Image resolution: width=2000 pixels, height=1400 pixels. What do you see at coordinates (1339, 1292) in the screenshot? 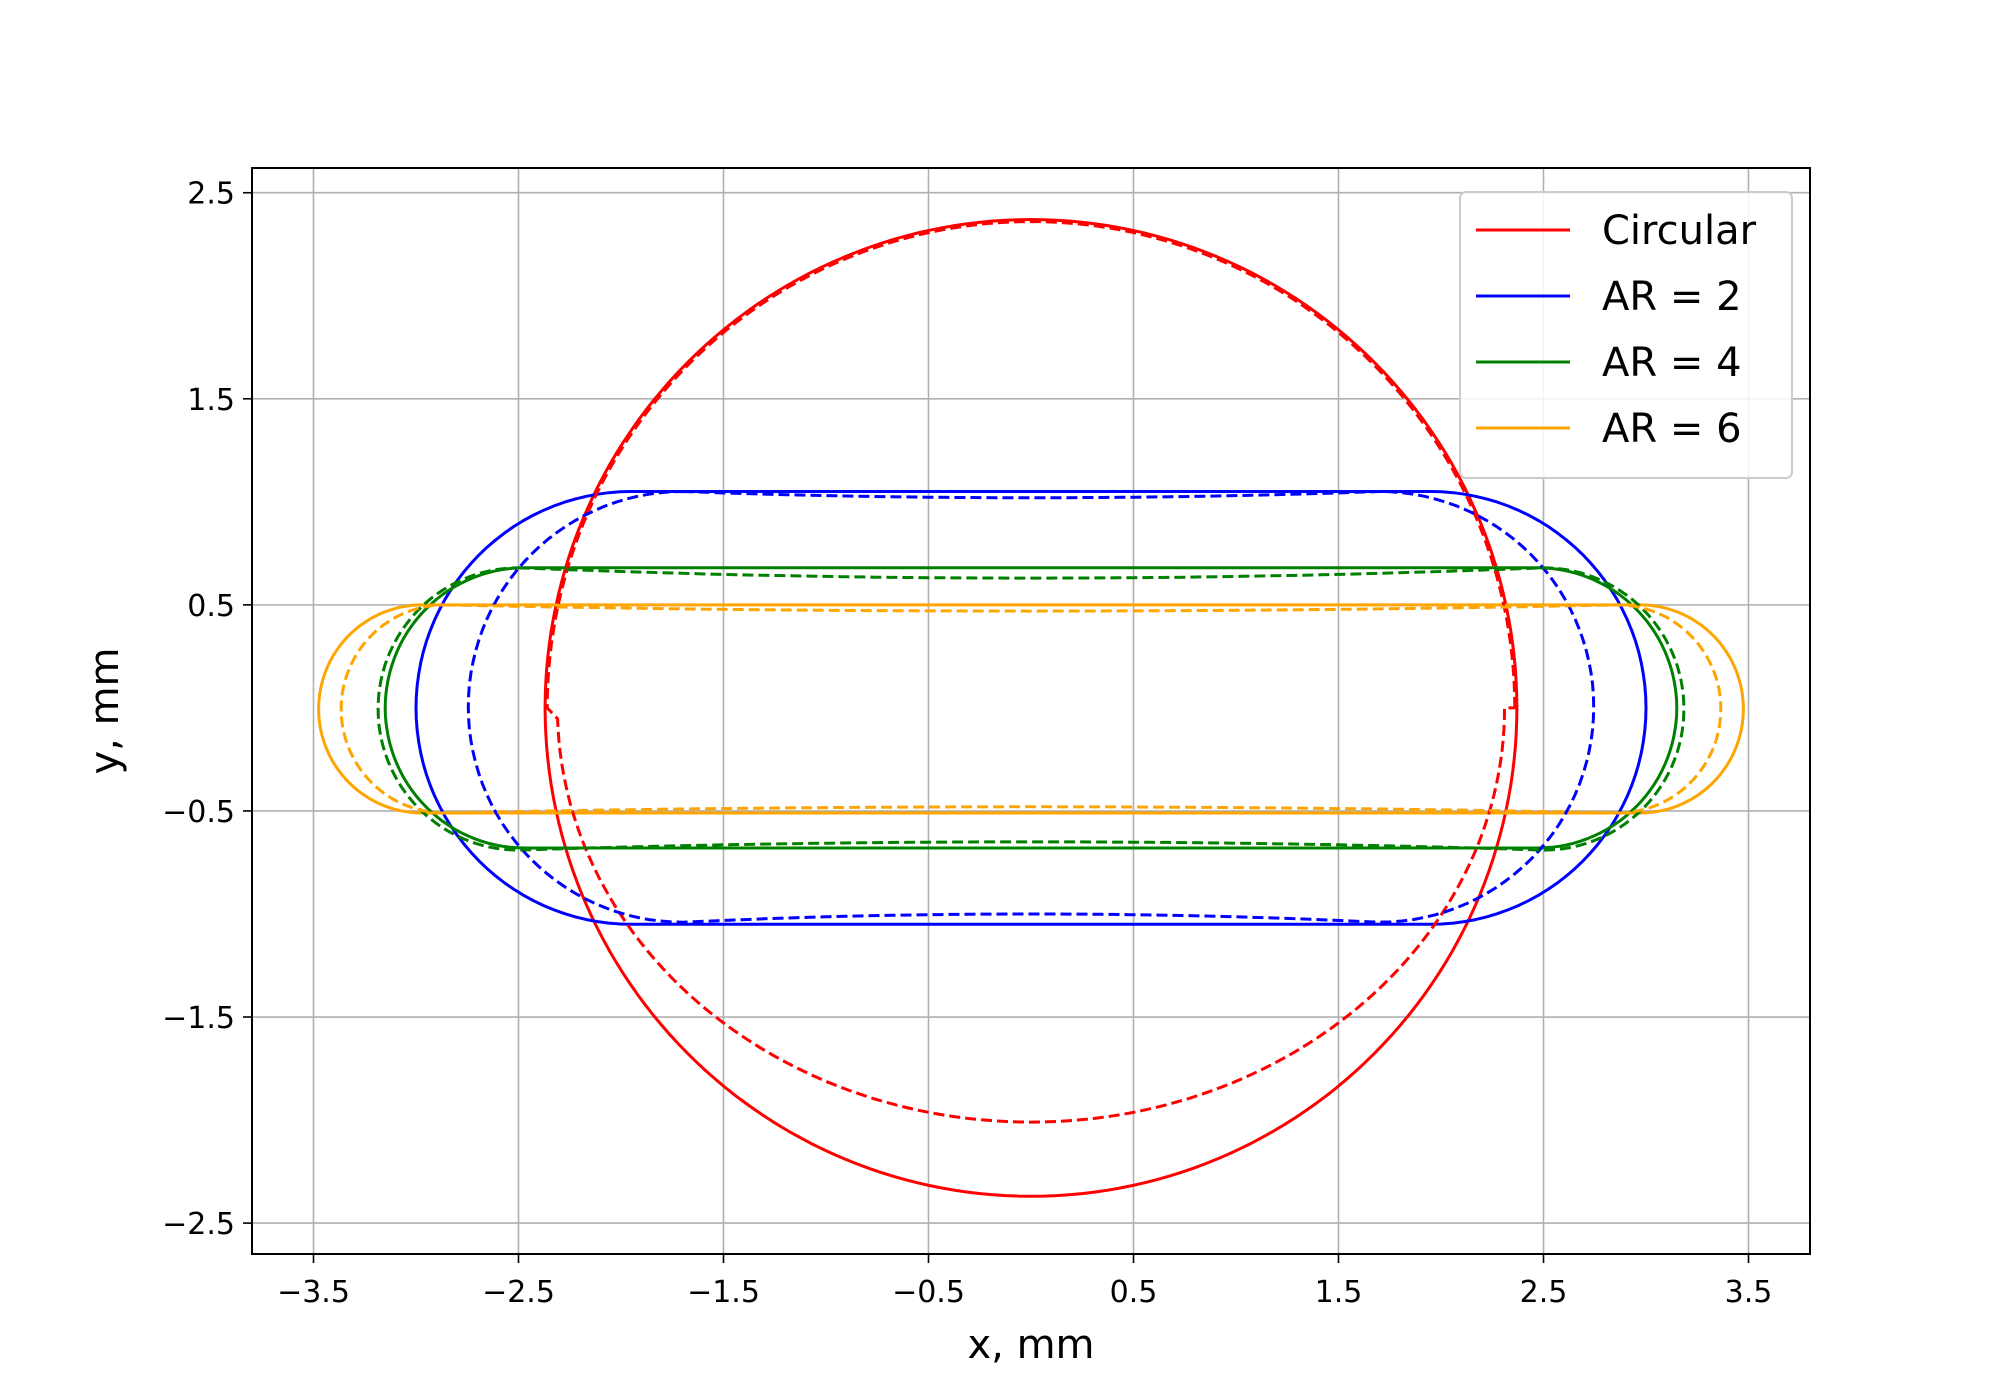
I see `x-tick-label: 1.5` at bounding box center [1339, 1292].